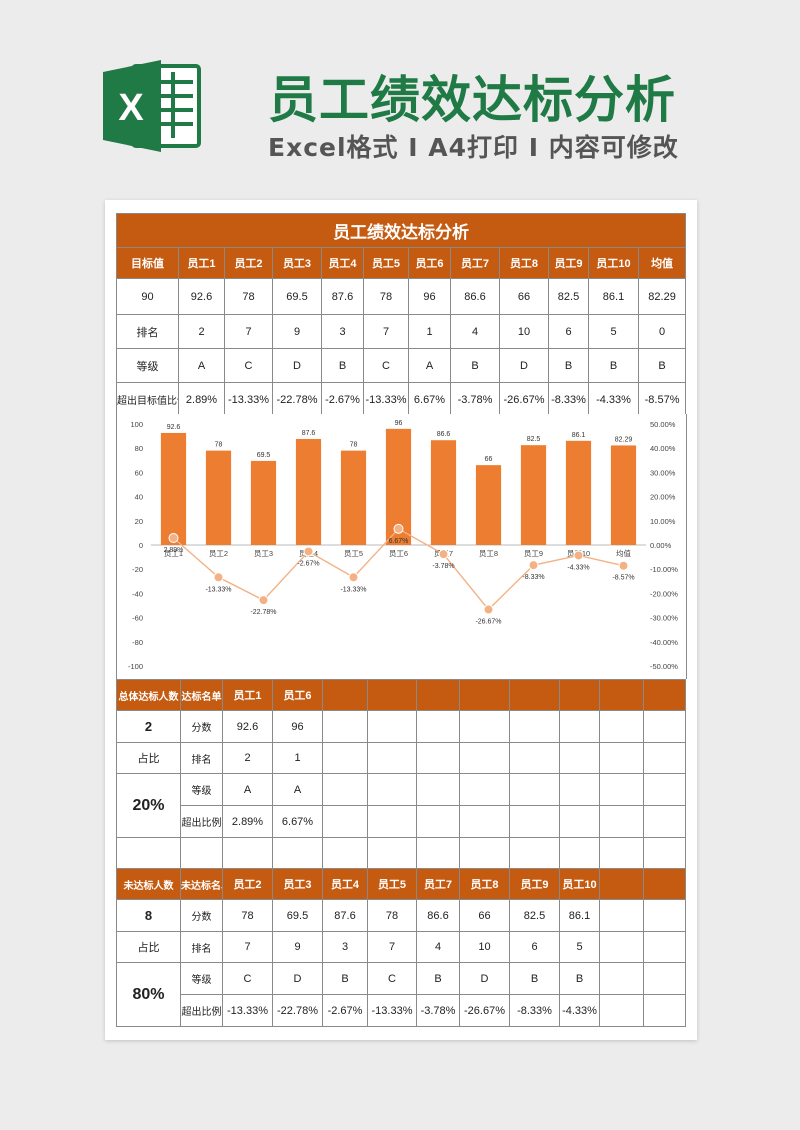 This screenshot has height=1130, width=800. What do you see at coordinates (438, 915) in the screenshot?
I see `value-cell: 86.6` at bounding box center [438, 915].